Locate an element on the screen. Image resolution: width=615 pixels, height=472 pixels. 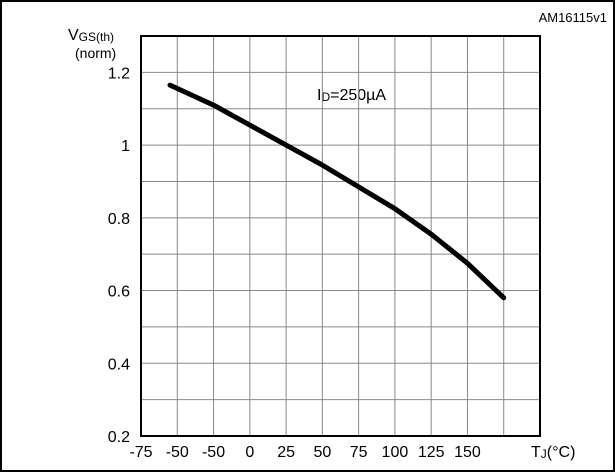
x-tick-label: 125 is located at coordinates (431, 452).